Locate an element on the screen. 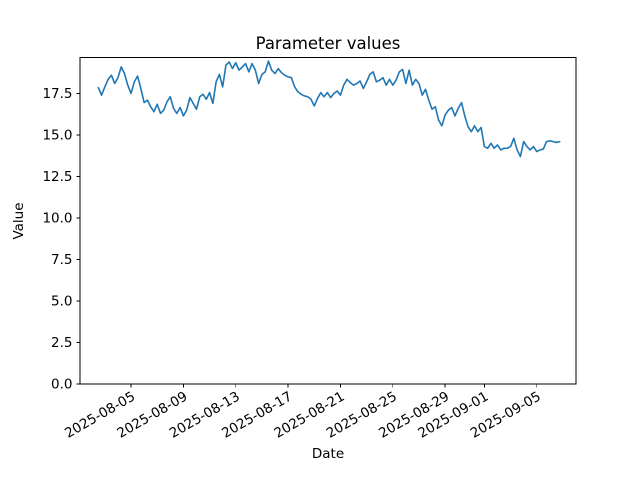 Image resolution: width=640 pixels, height=480 pixels. series-line-parameter-values is located at coordinates (329, 109).